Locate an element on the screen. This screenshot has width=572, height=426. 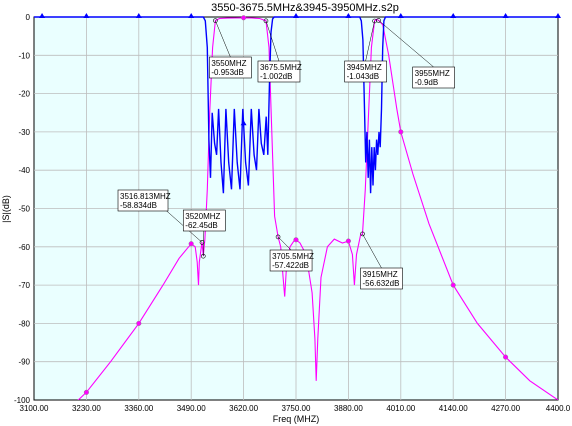
x-tick-label: 3360.00 is located at coordinates (138, 408).